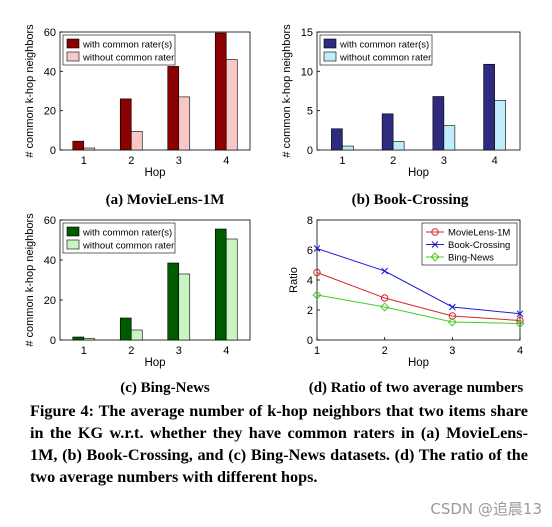 The height and width of the screenshot is (527, 552). What do you see at coordinates (310, 251) in the screenshot?
I see `y-tick-label: 6` at bounding box center [310, 251].